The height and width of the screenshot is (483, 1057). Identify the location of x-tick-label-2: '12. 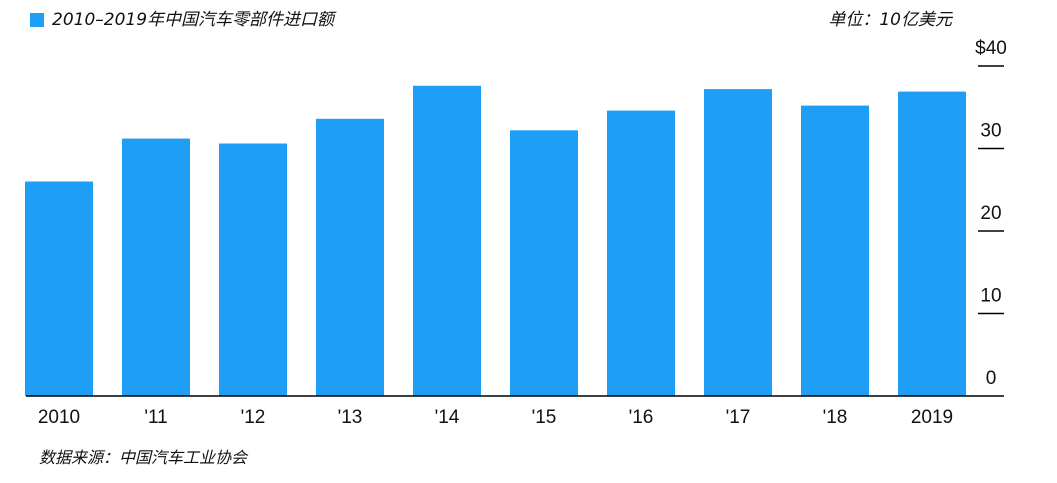
(253, 417).